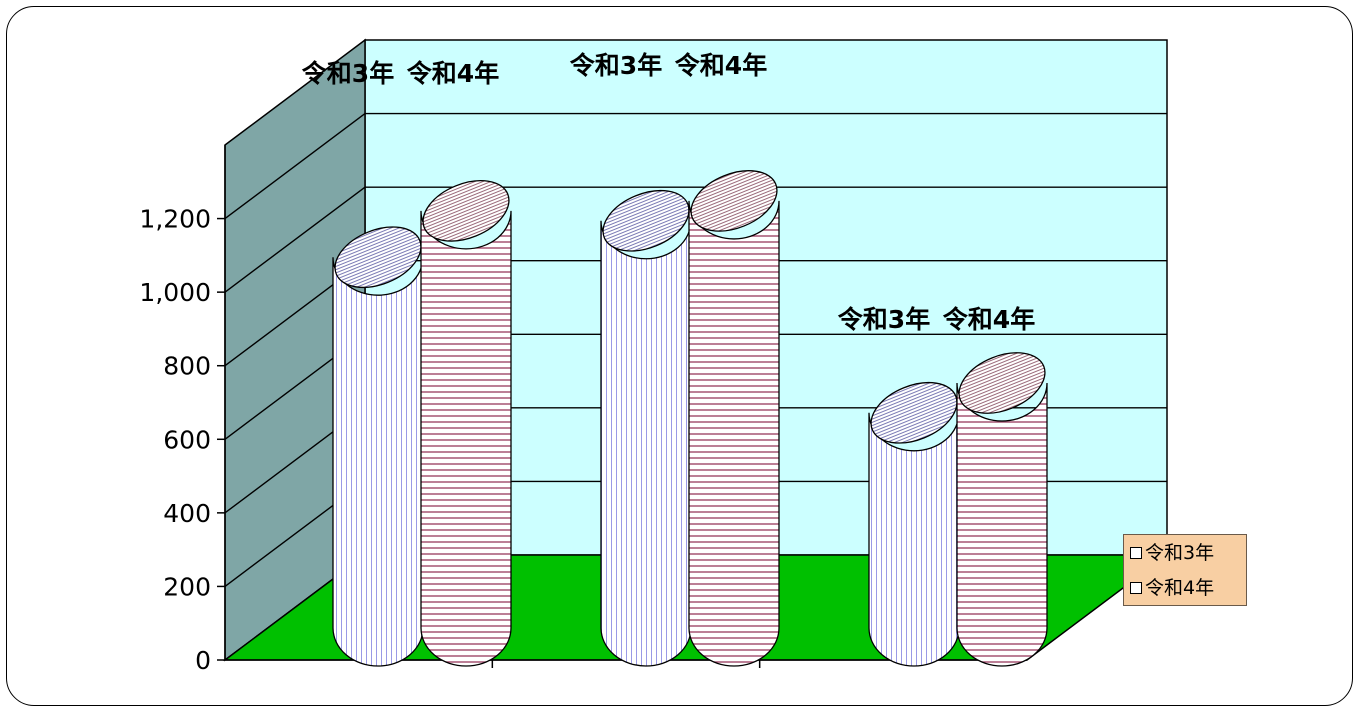  What do you see at coordinates (453, 73) in the screenshot?
I see `data-label-2-1: 令和4年` at bounding box center [453, 73].